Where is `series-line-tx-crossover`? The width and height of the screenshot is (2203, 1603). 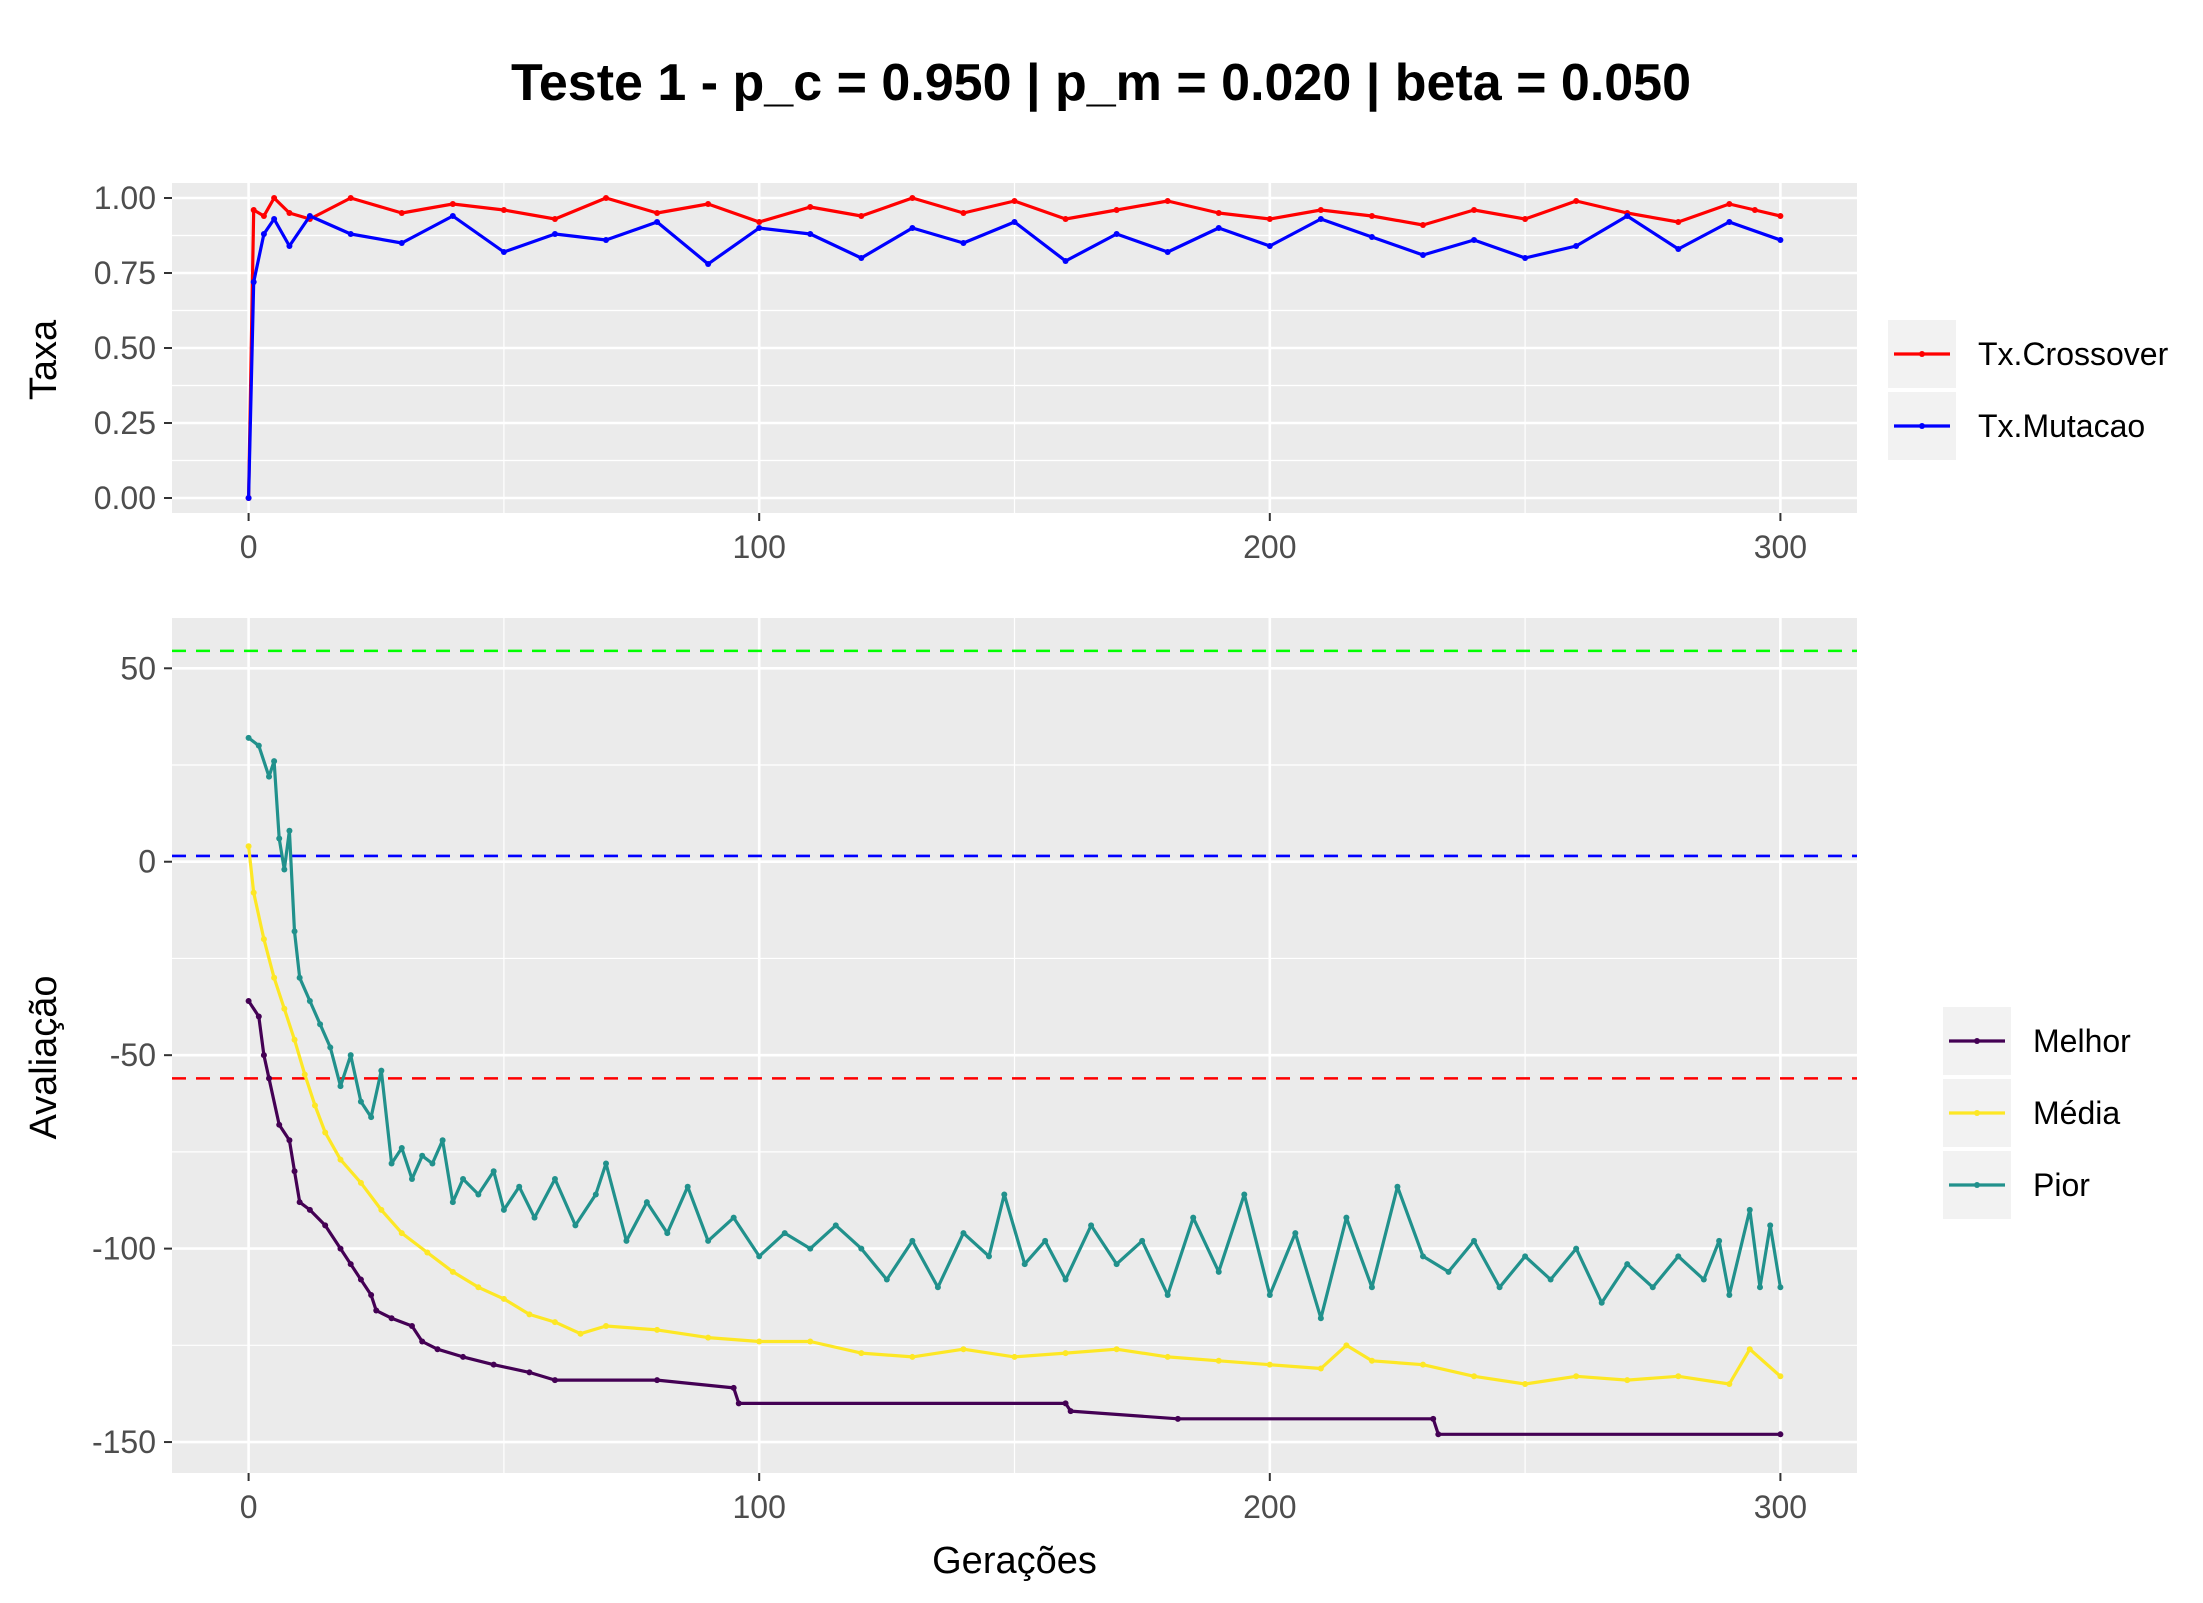 series-line-tx-crossover is located at coordinates (1014, 347).